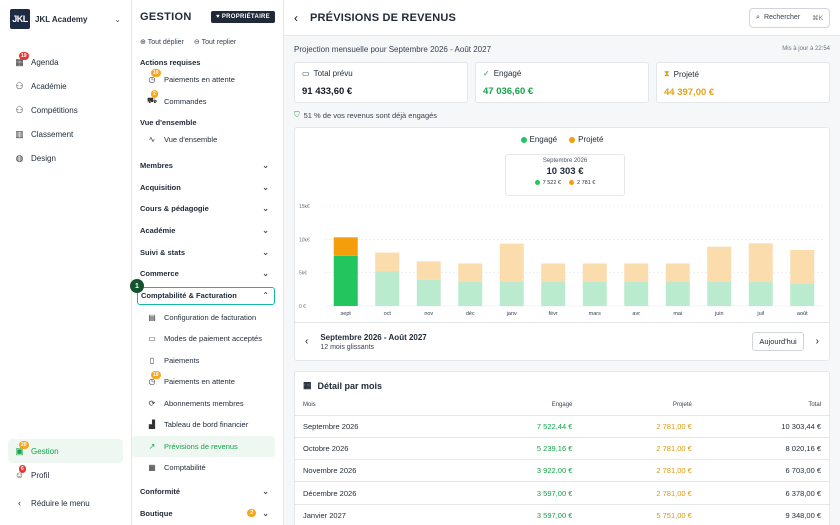 This screenshot has height=525, width=840. I want to click on bar-chart-icon: ▟, so click(152, 425).